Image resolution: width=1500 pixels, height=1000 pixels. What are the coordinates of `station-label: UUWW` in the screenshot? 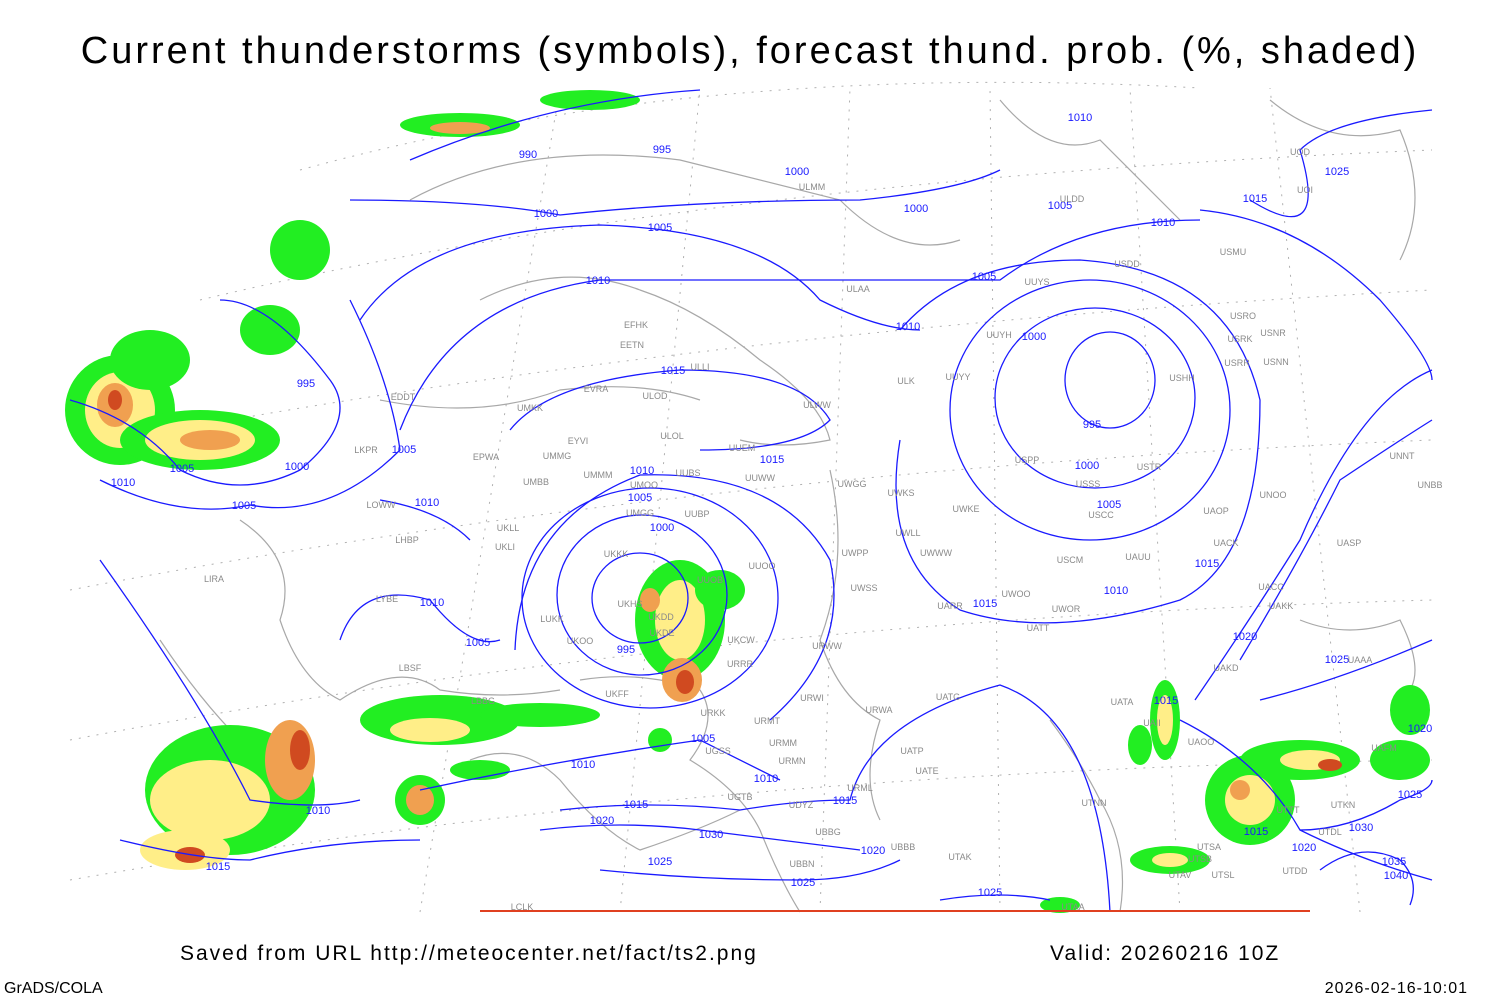 It's located at (760, 478).